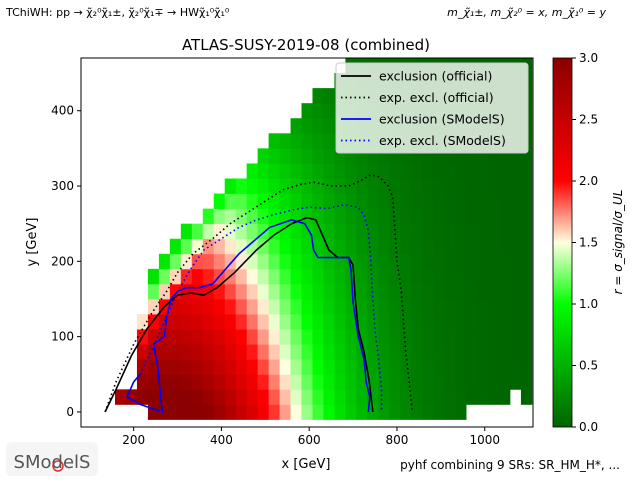  Describe the element at coordinates (52, 462) in the screenshot. I see `logo-text: SModelS` at that location.